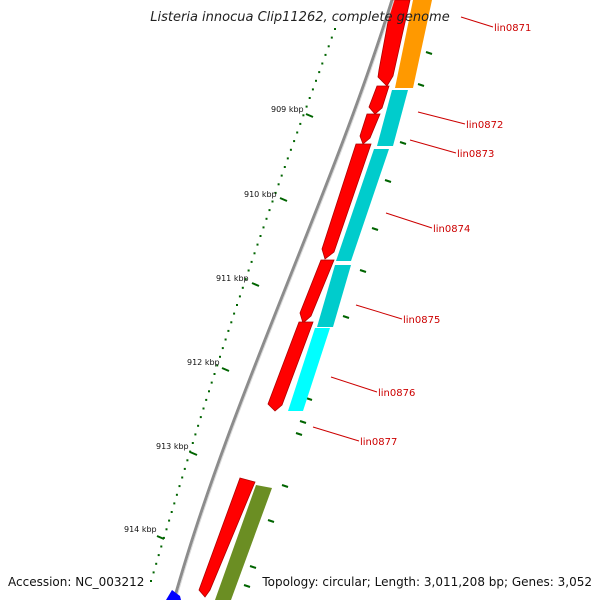 This screenshot has width=600, height=600. What do you see at coordinates (413, 44) in the screenshot?
I see `cog-block-lin0871` at bounding box center [413, 44].